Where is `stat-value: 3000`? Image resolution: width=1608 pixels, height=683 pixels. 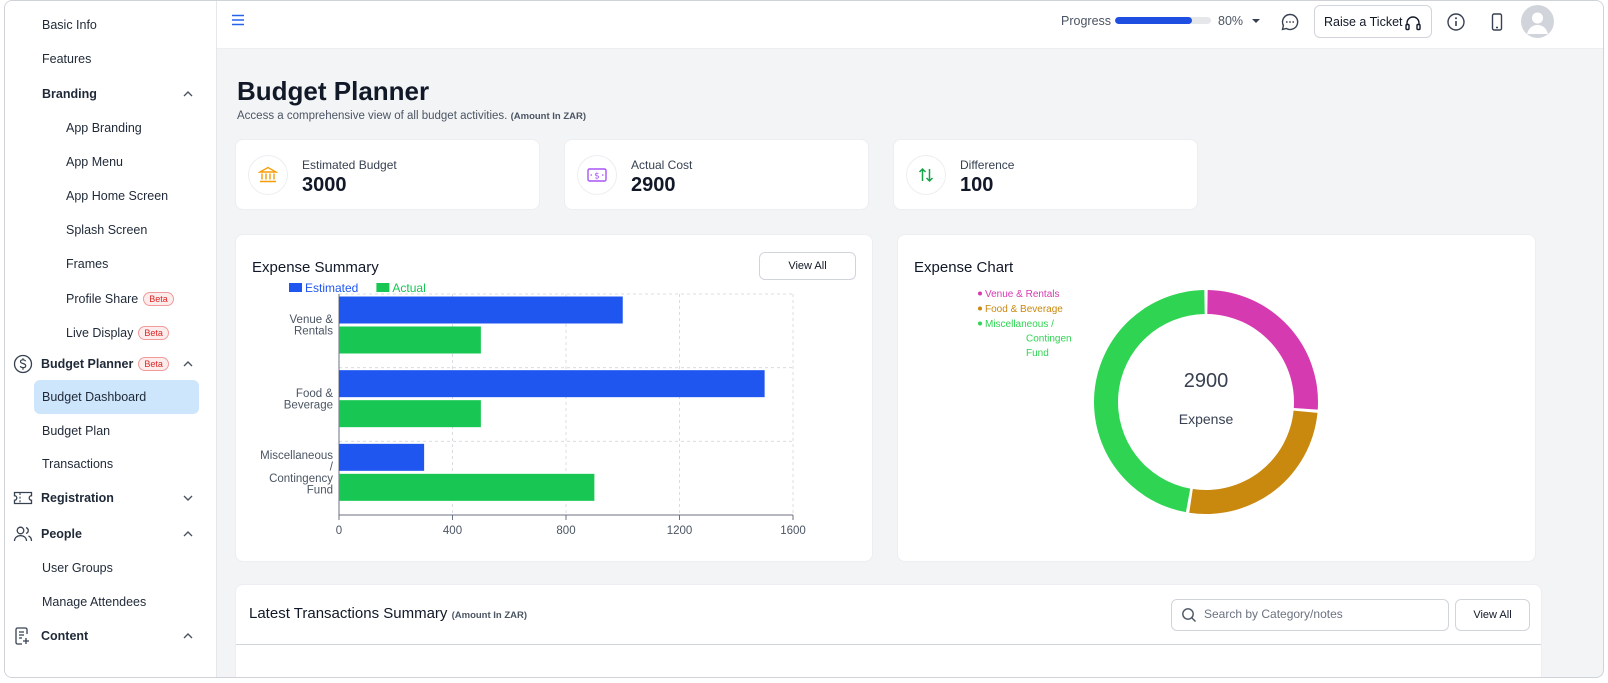
stat-value: 3000 is located at coordinates (324, 185).